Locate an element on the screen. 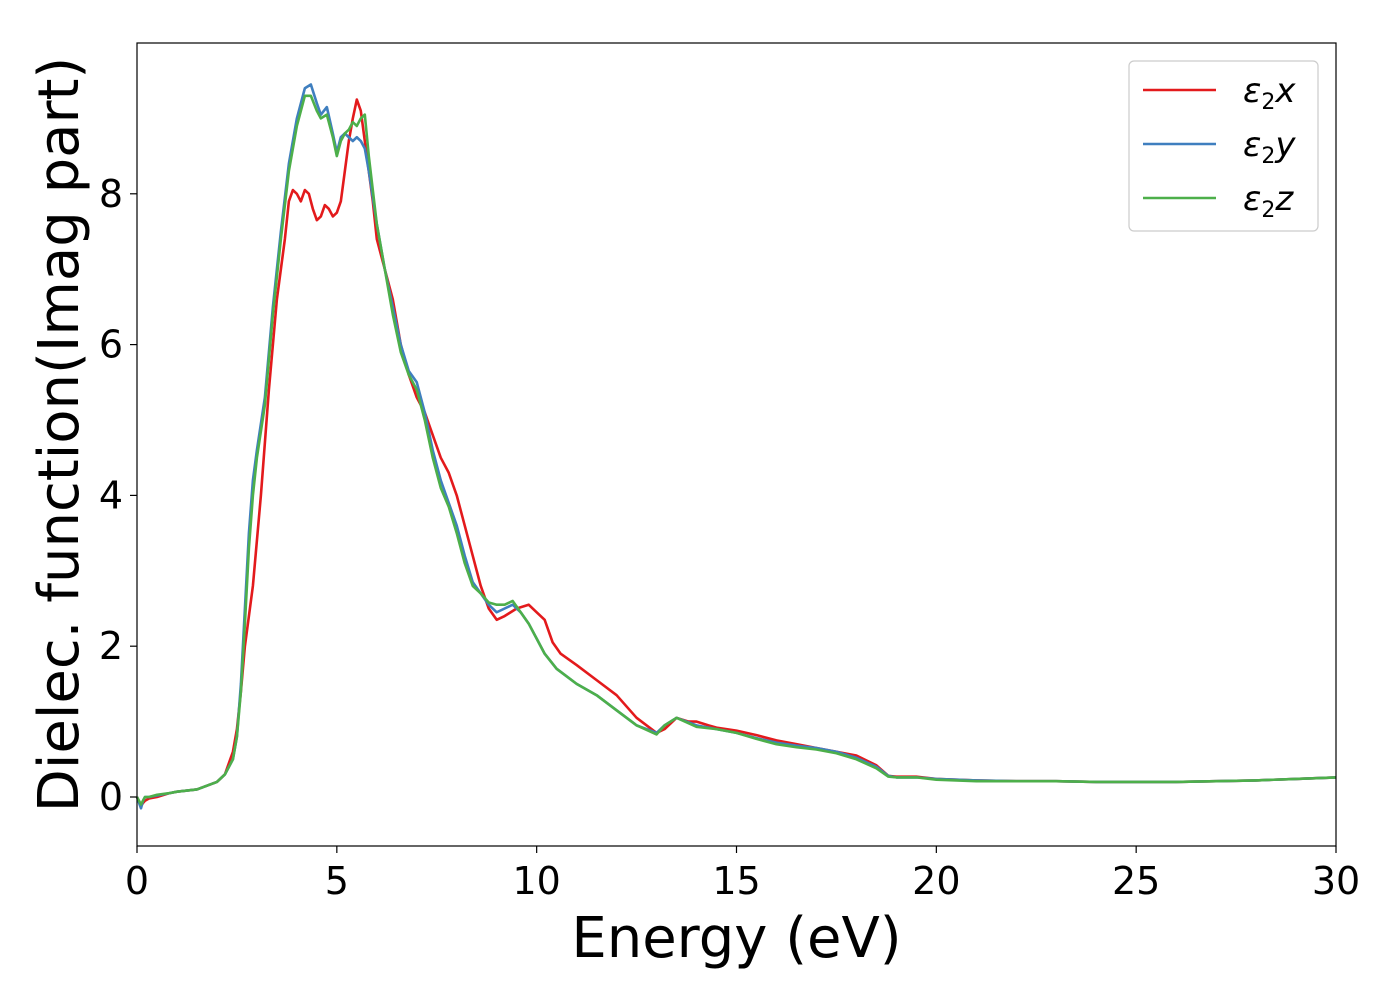 The width and height of the screenshot is (1400, 1000). x-tick-label: 15 is located at coordinates (736, 881).